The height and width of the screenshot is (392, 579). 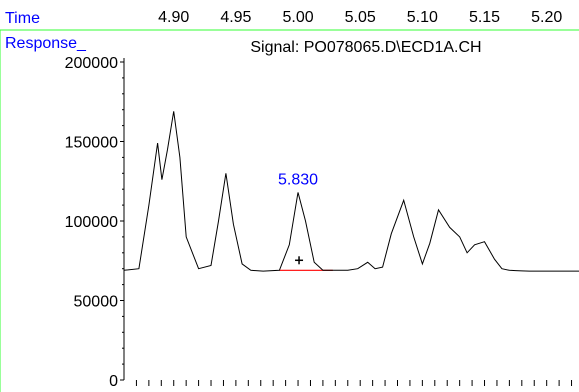 I want to click on time-tick-label: 5.05, so click(x=360, y=17).